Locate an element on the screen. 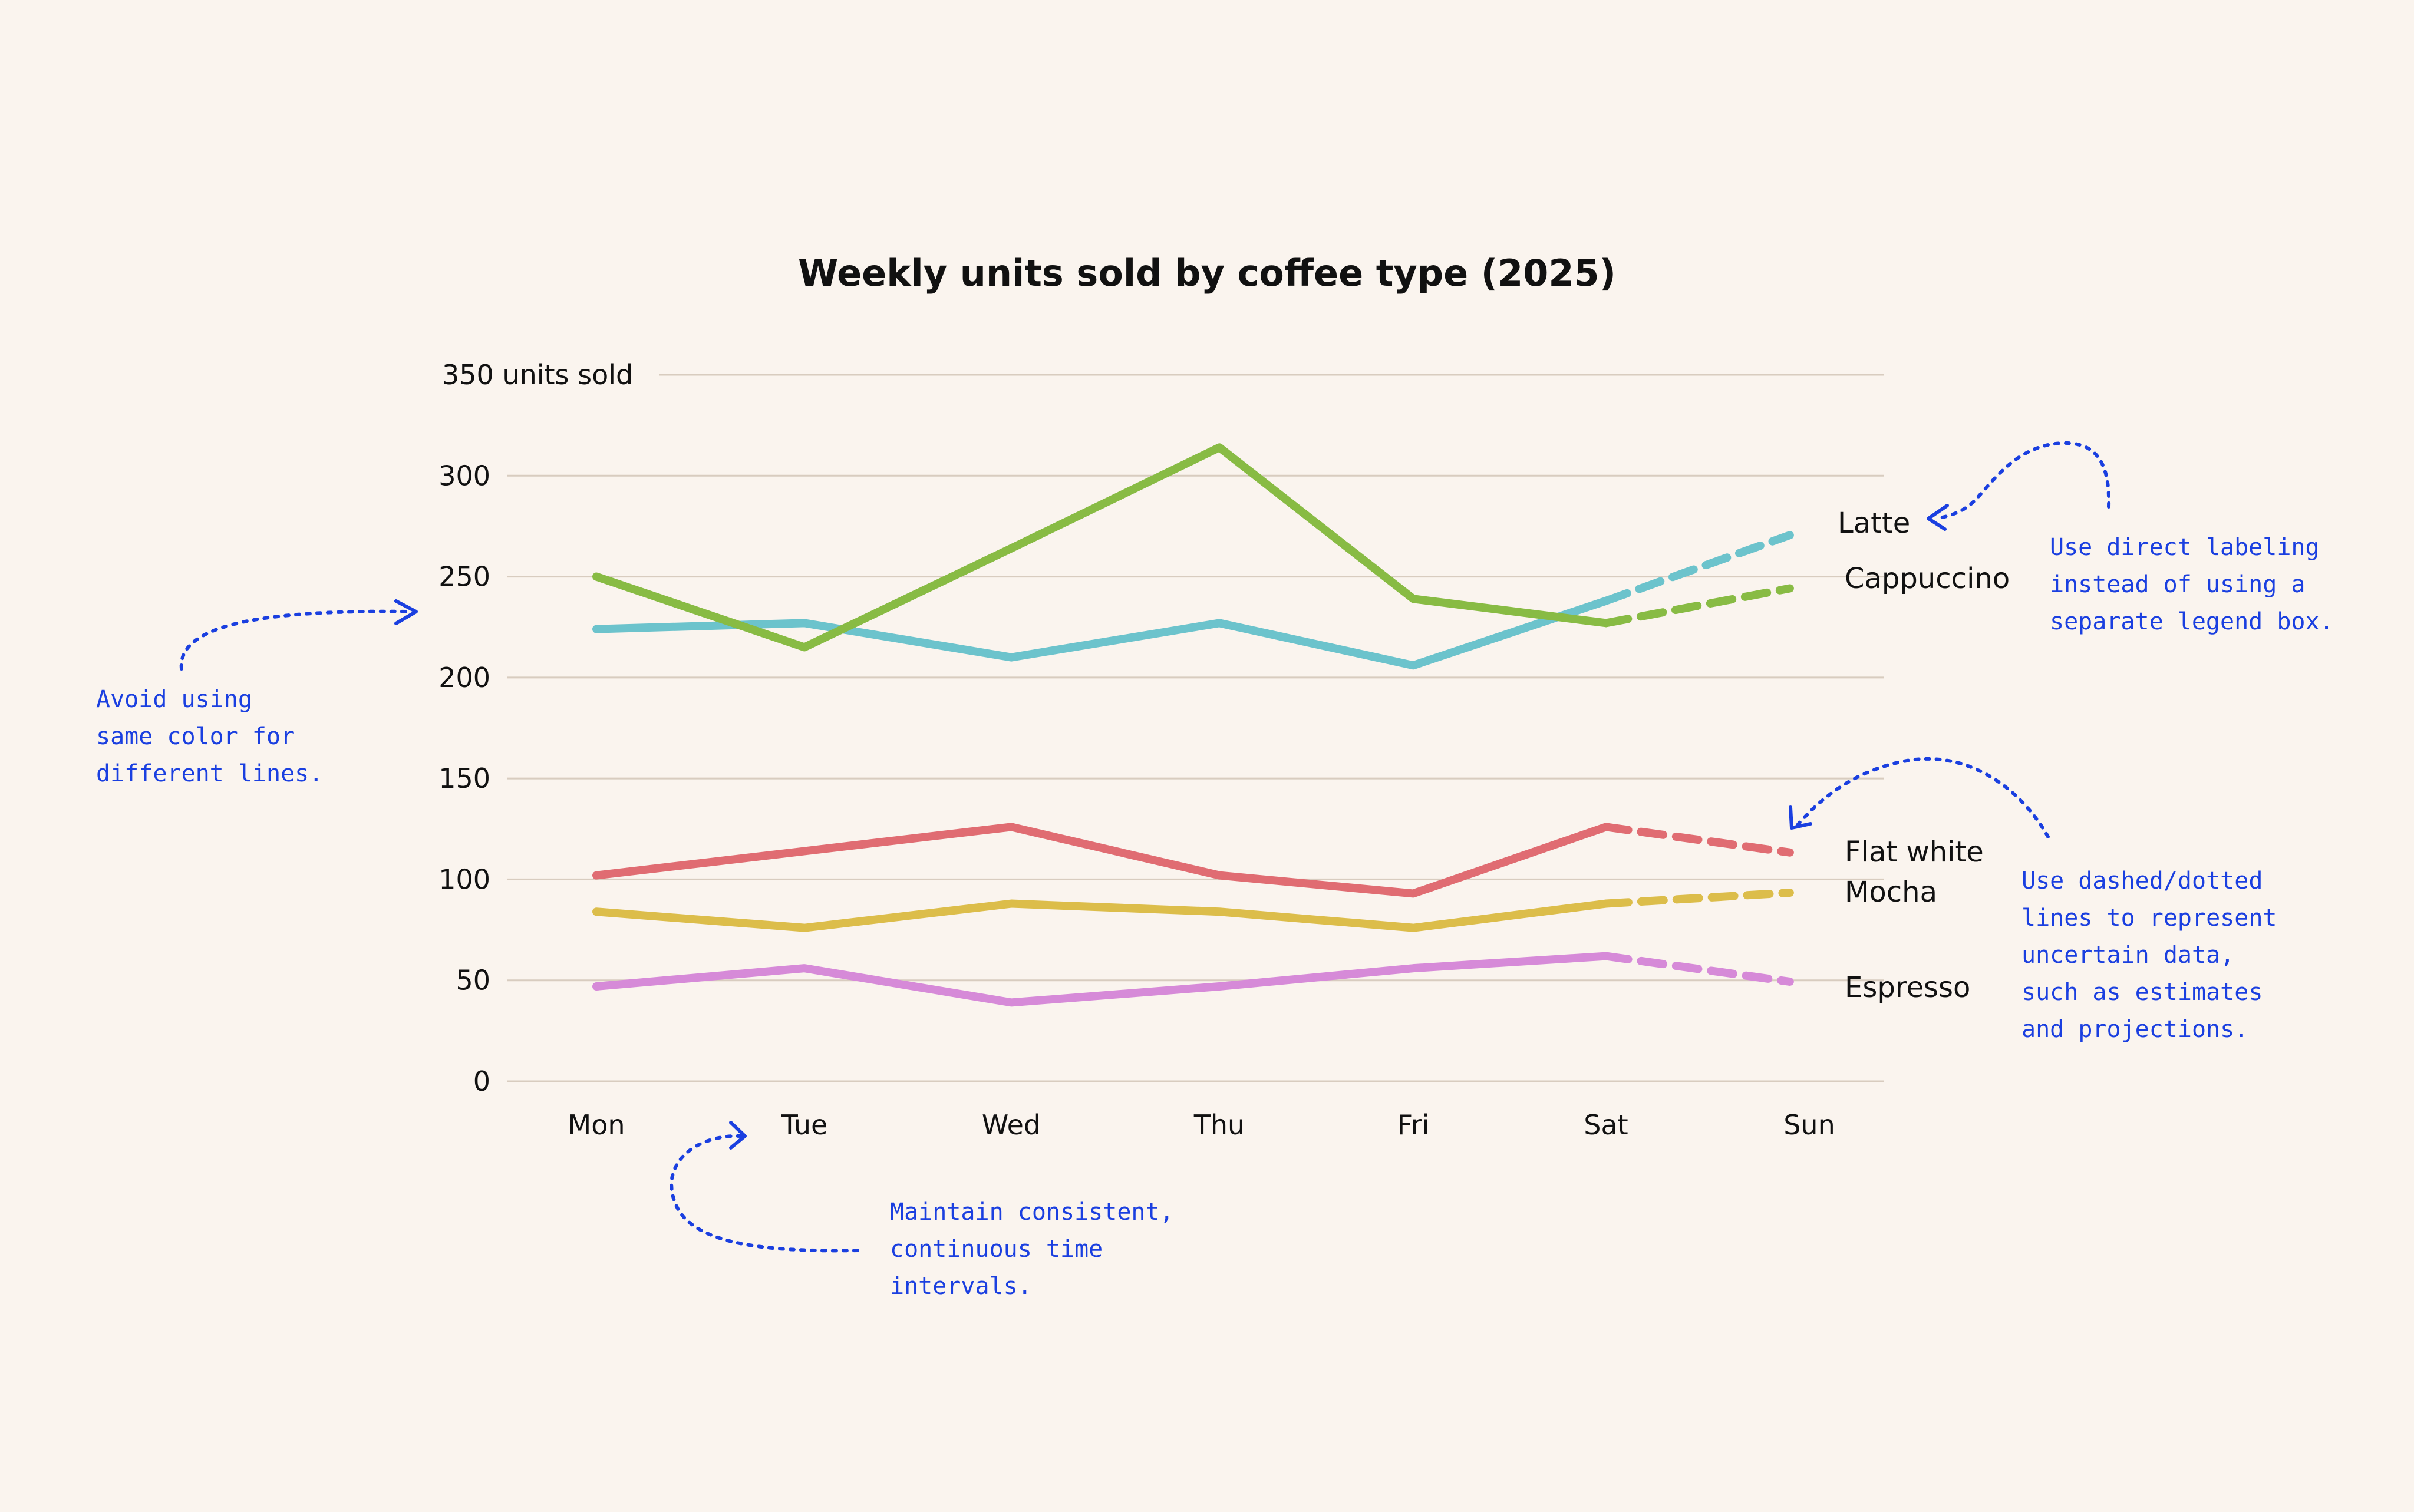 The width and height of the screenshot is (2414, 1512). annotation-line: different lines. is located at coordinates (209, 773).